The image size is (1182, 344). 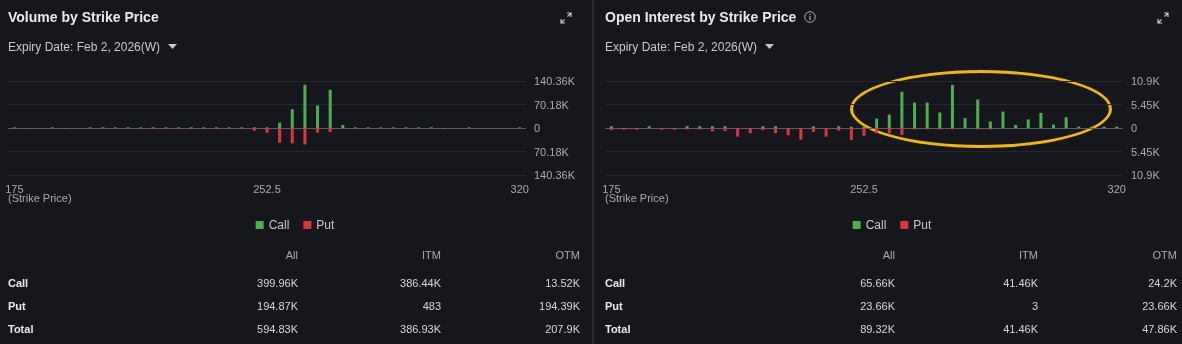 I want to click on text: 13.52K, so click(x=562, y=283).